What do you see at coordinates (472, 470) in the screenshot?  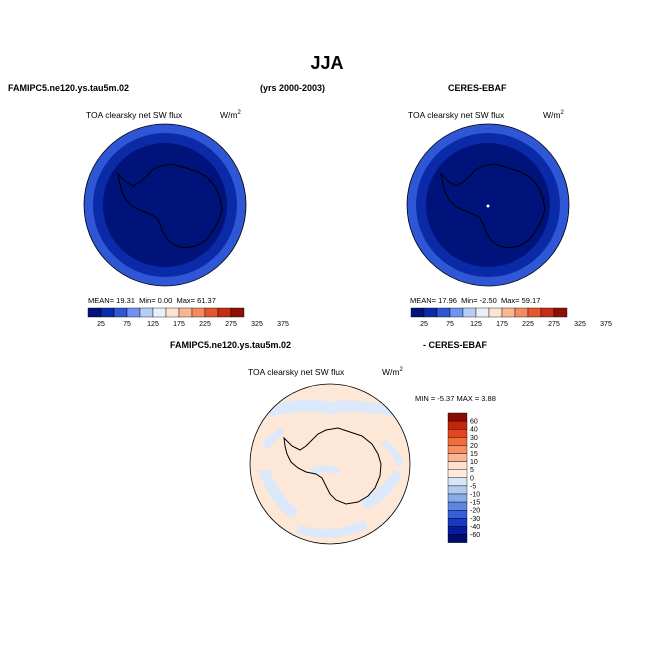 I see `diff-colorbar-label: 5` at bounding box center [472, 470].